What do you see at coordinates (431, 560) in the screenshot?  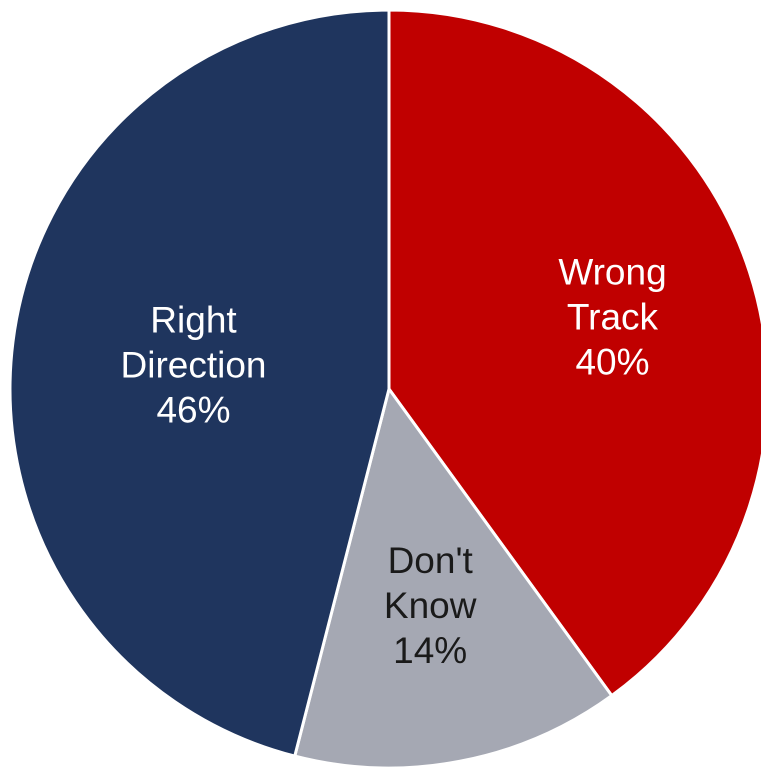 I see `pie-slice-label-line: Don't` at bounding box center [431, 560].